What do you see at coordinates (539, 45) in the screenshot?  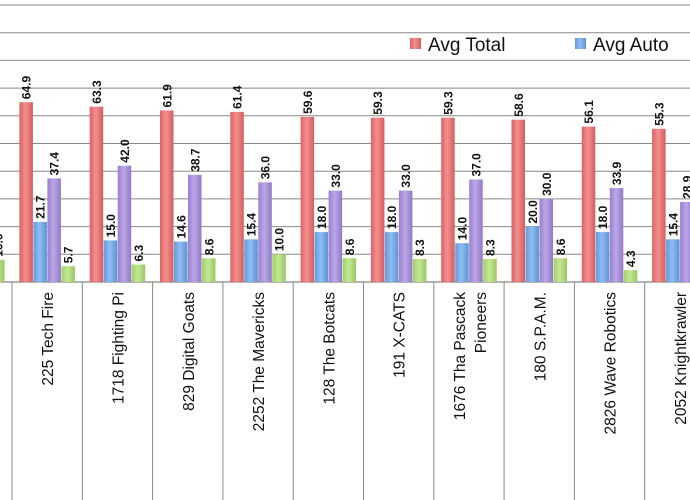 I see `legend: Avg Total Avg Auto` at bounding box center [539, 45].